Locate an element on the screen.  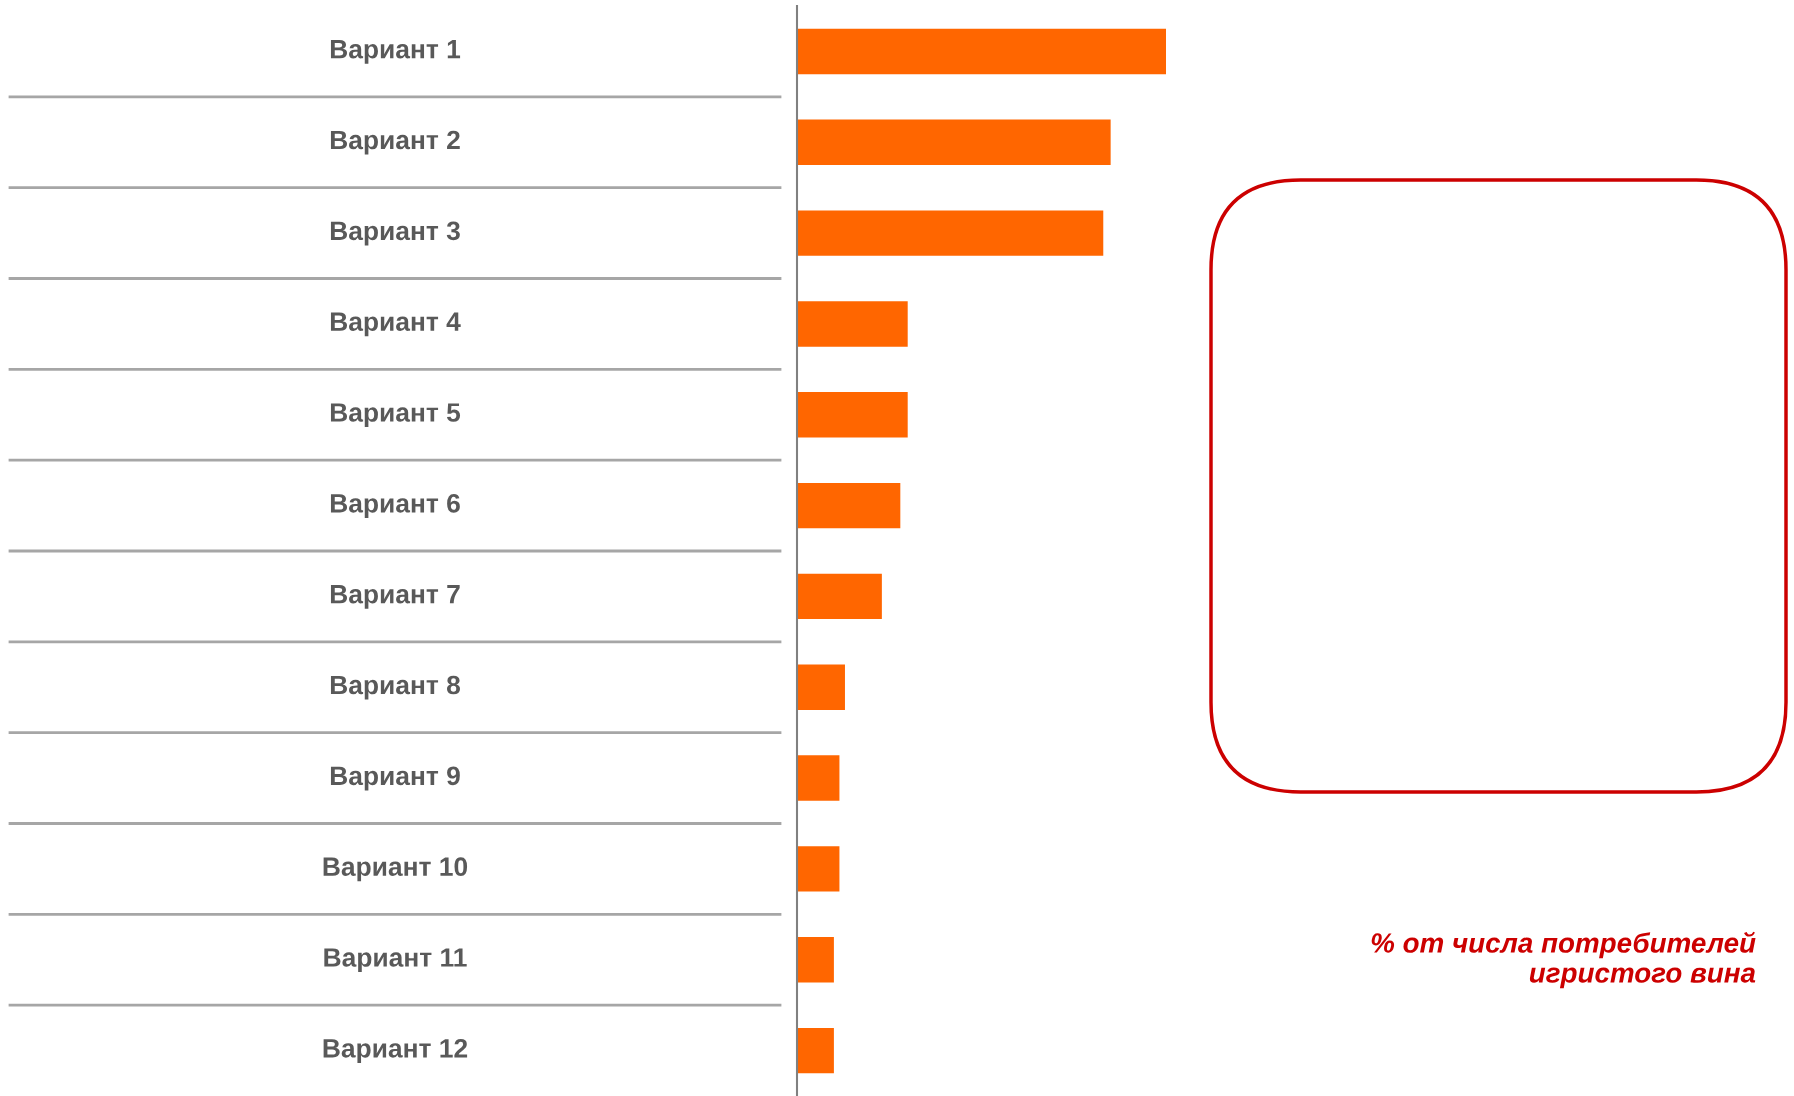
y-tick-label: Вариант 10 is located at coordinates (395, 869).